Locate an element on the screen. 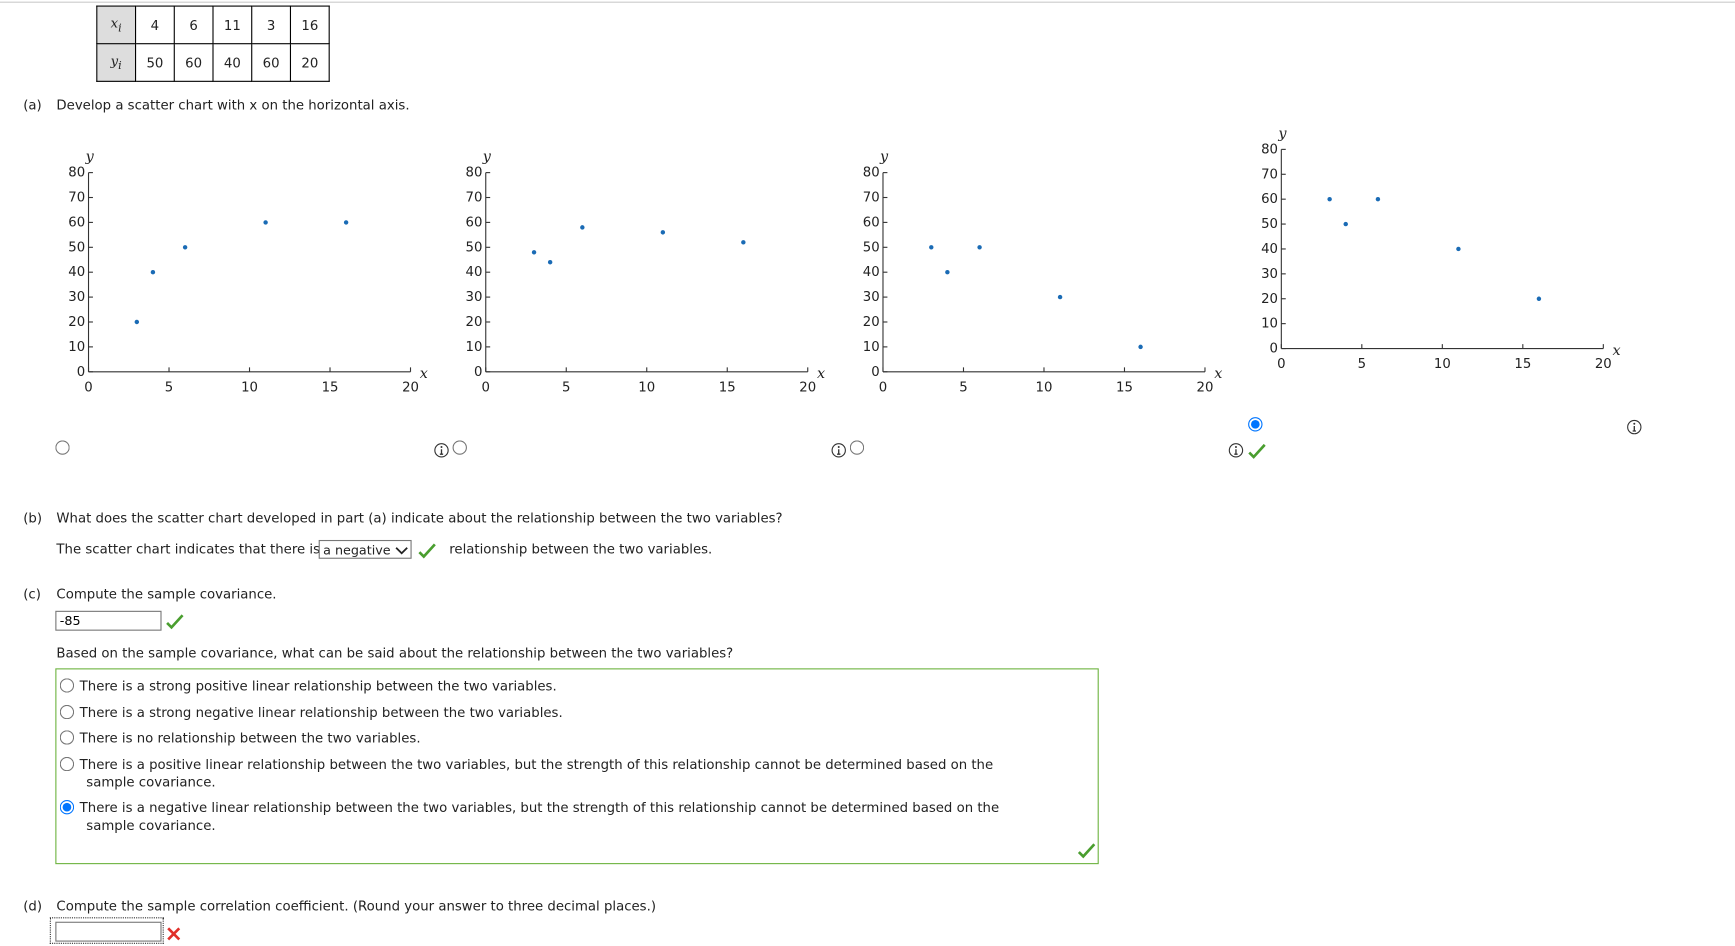  row-sub: i is located at coordinates (120, 28).